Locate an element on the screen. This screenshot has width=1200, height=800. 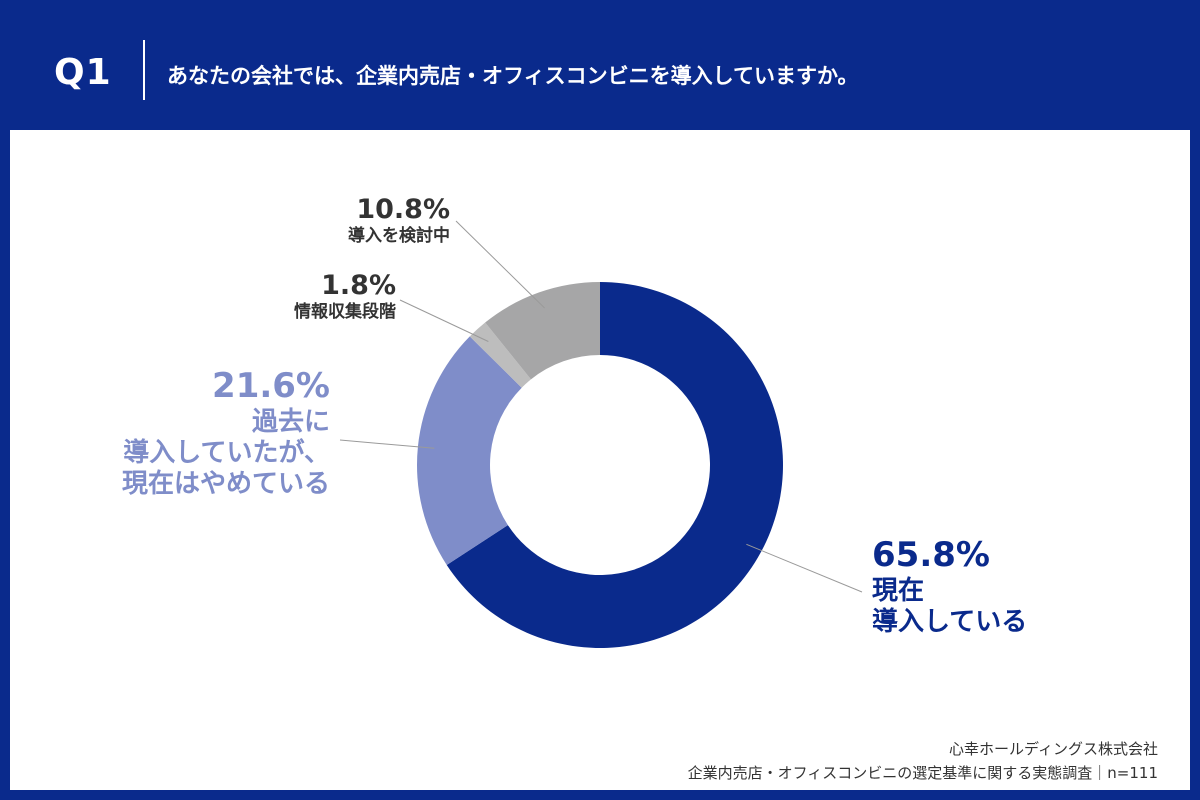
slice-label-text: 導入していたが、 is located at coordinates (226, 452).